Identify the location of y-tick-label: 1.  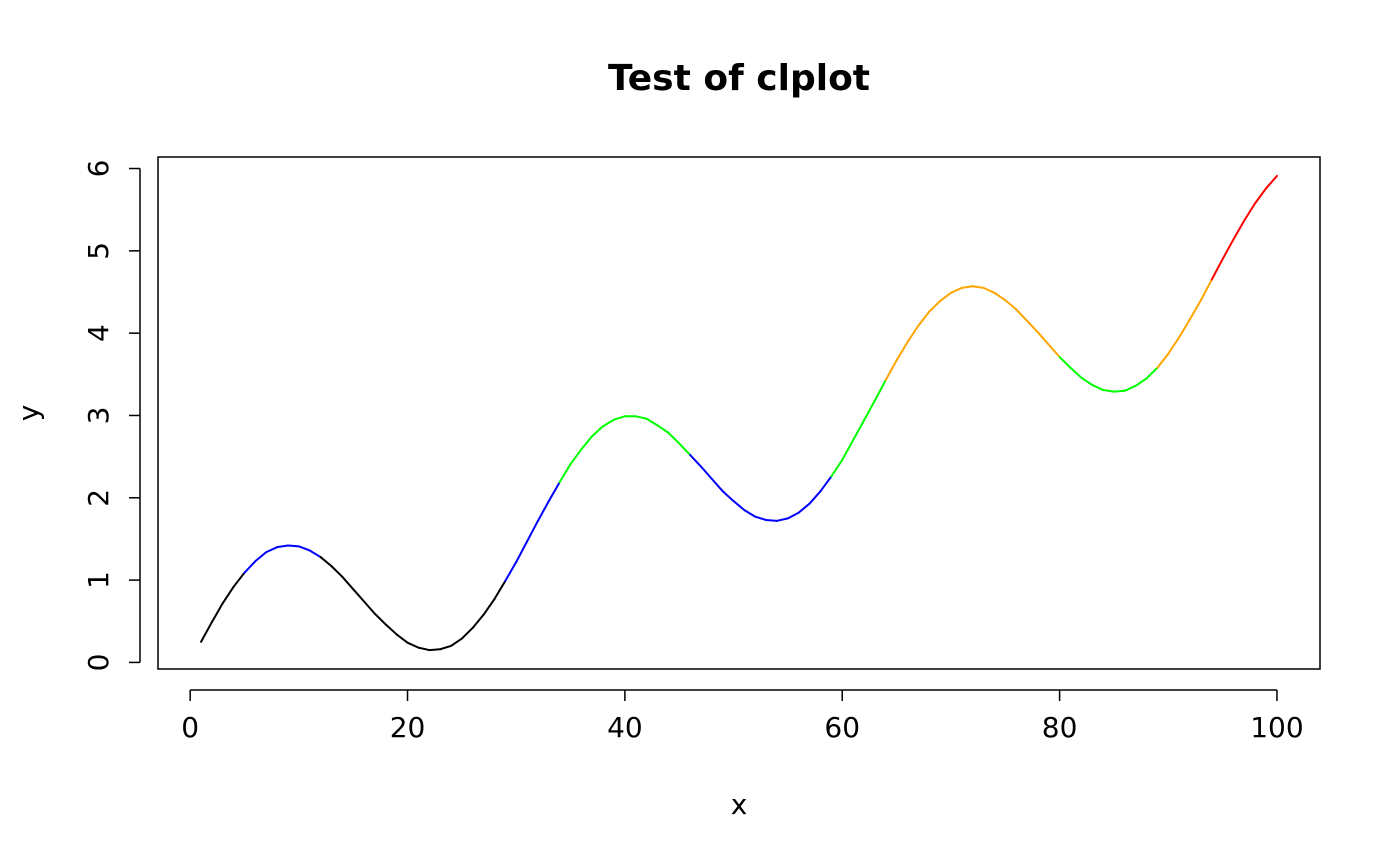
(98, 580).